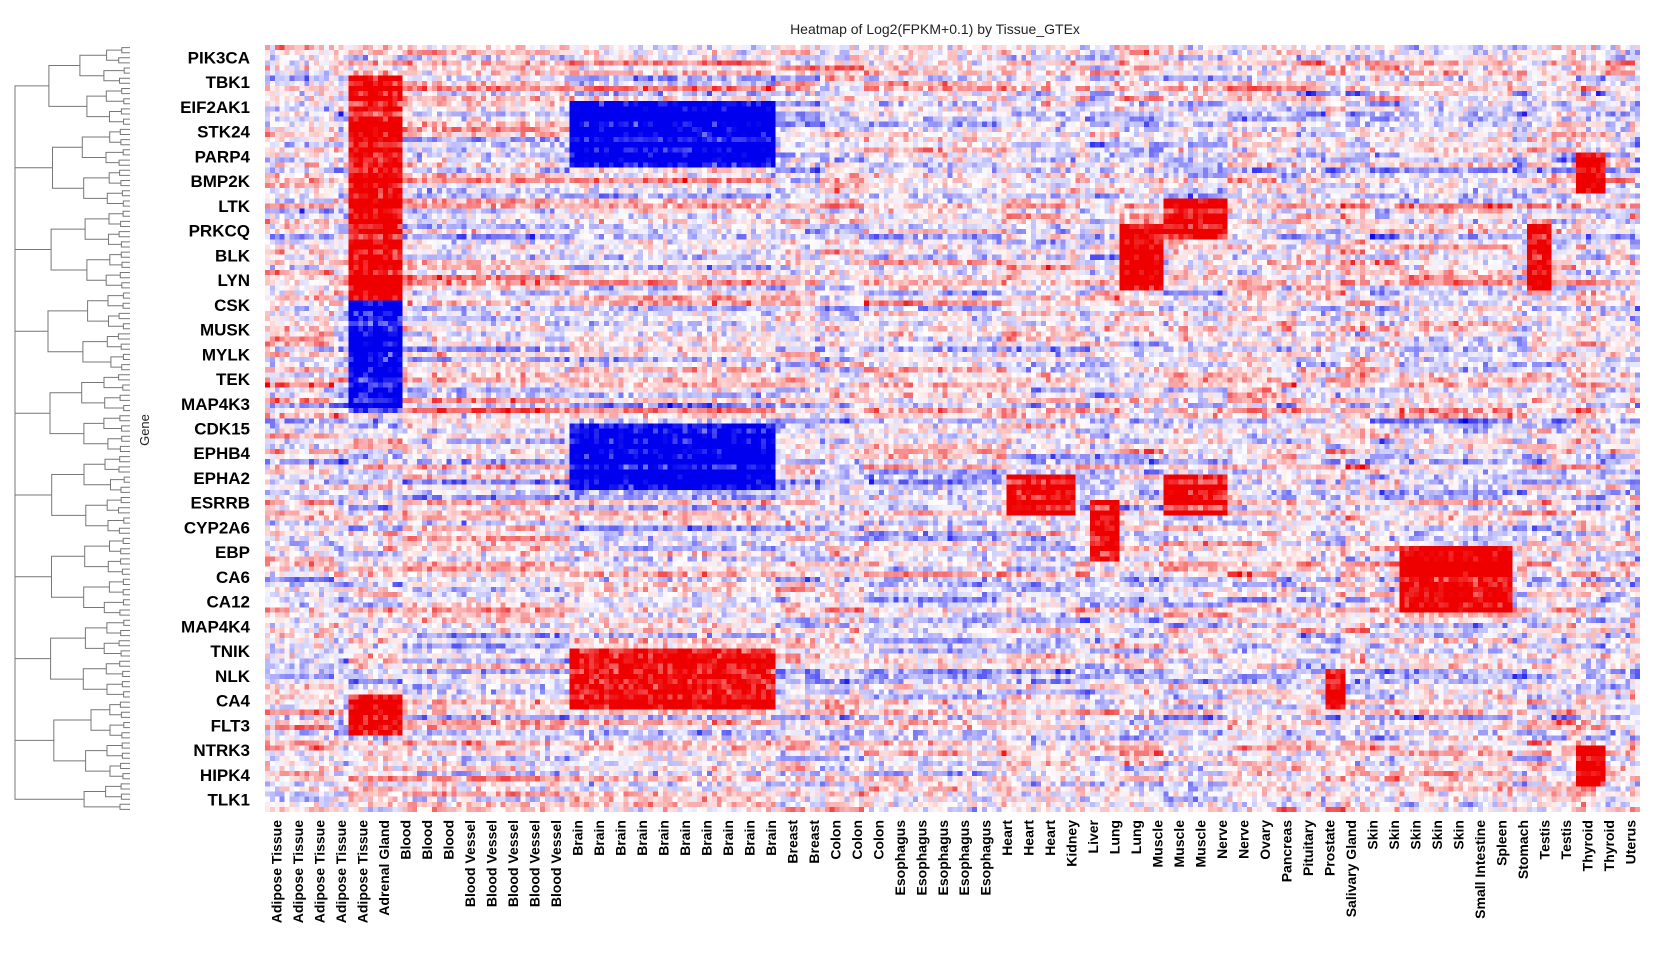 The width and height of the screenshot is (1657, 966). What do you see at coordinates (1501, 843) in the screenshot?
I see `x-tick-label: Spleen` at bounding box center [1501, 843].